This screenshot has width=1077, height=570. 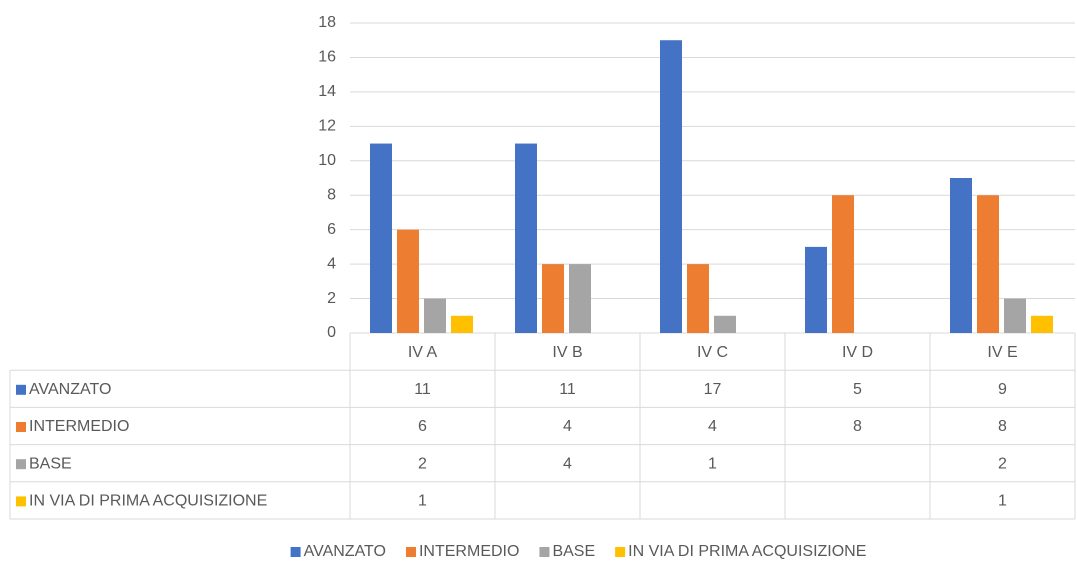 I want to click on y-tick-label: 18, so click(x=327, y=22).